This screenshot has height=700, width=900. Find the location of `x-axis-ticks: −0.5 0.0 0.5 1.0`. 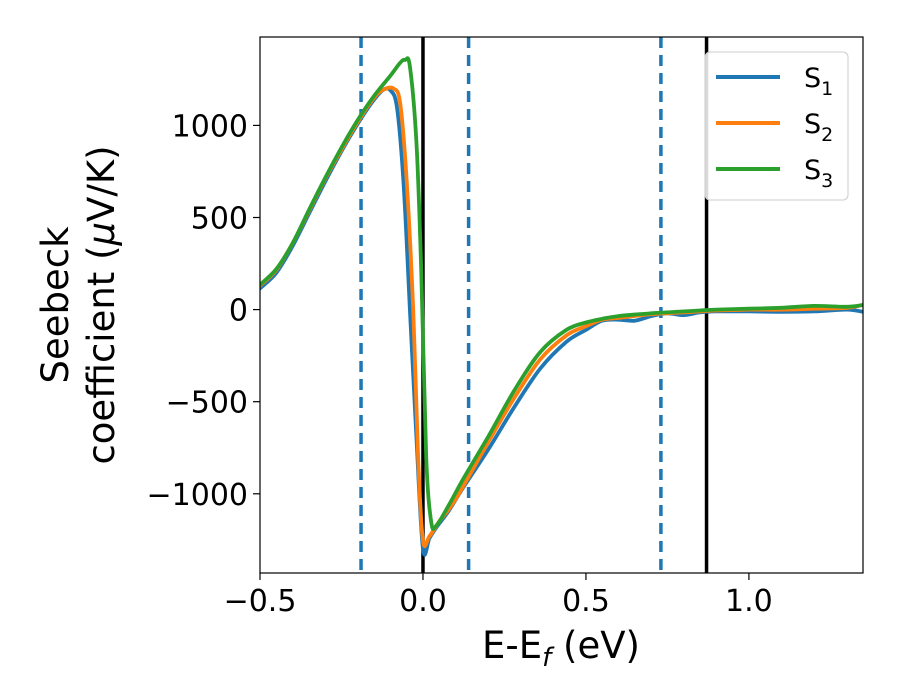

x-axis-ticks: −0.5 0.0 0.5 1.0 is located at coordinates (498, 596).